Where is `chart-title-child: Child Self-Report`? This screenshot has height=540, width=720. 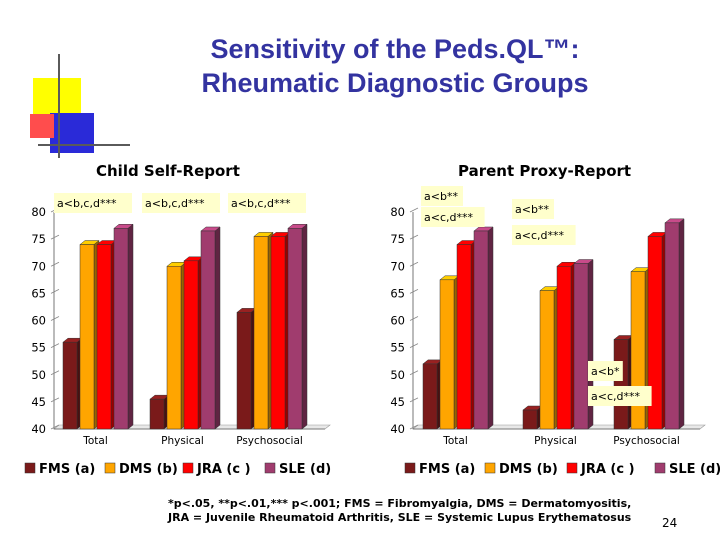 chart-title-child: Child Self-Report is located at coordinates (168, 171).